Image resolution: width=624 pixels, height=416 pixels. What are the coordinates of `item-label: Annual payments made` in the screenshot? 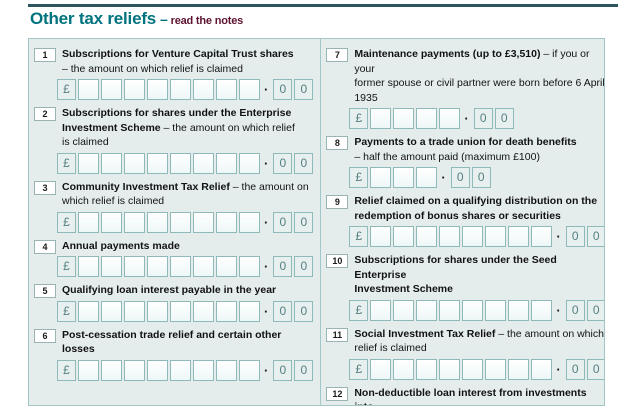 It's located at (187, 246).